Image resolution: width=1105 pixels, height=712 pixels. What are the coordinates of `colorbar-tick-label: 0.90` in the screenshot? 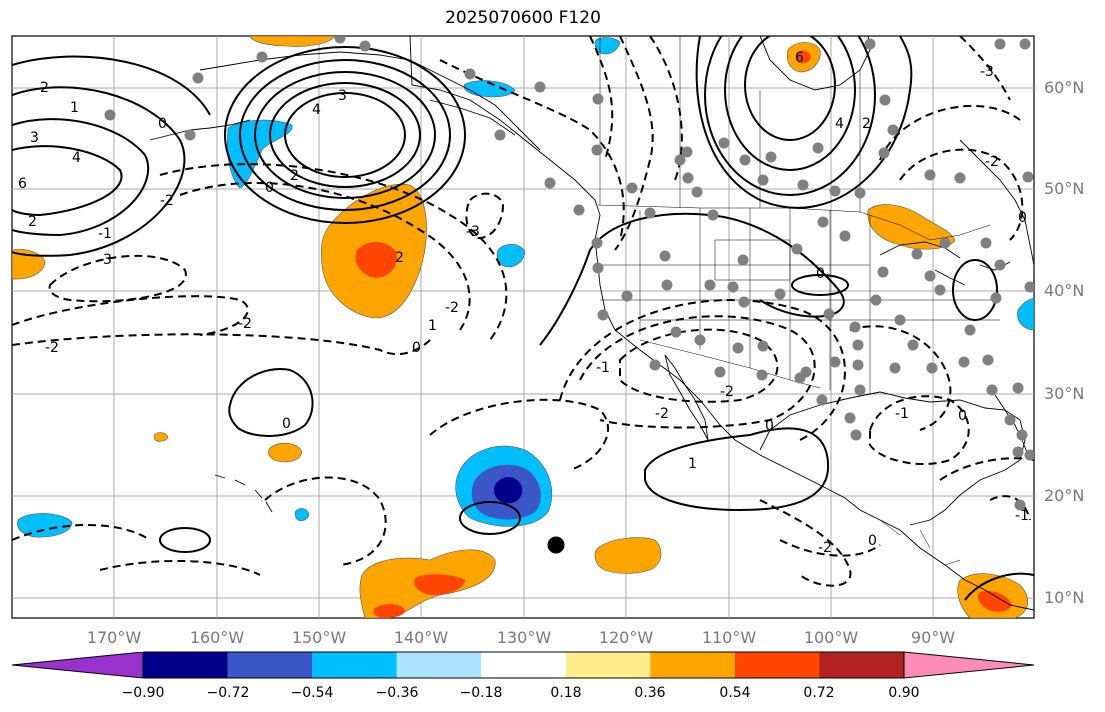 It's located at (903, 693).